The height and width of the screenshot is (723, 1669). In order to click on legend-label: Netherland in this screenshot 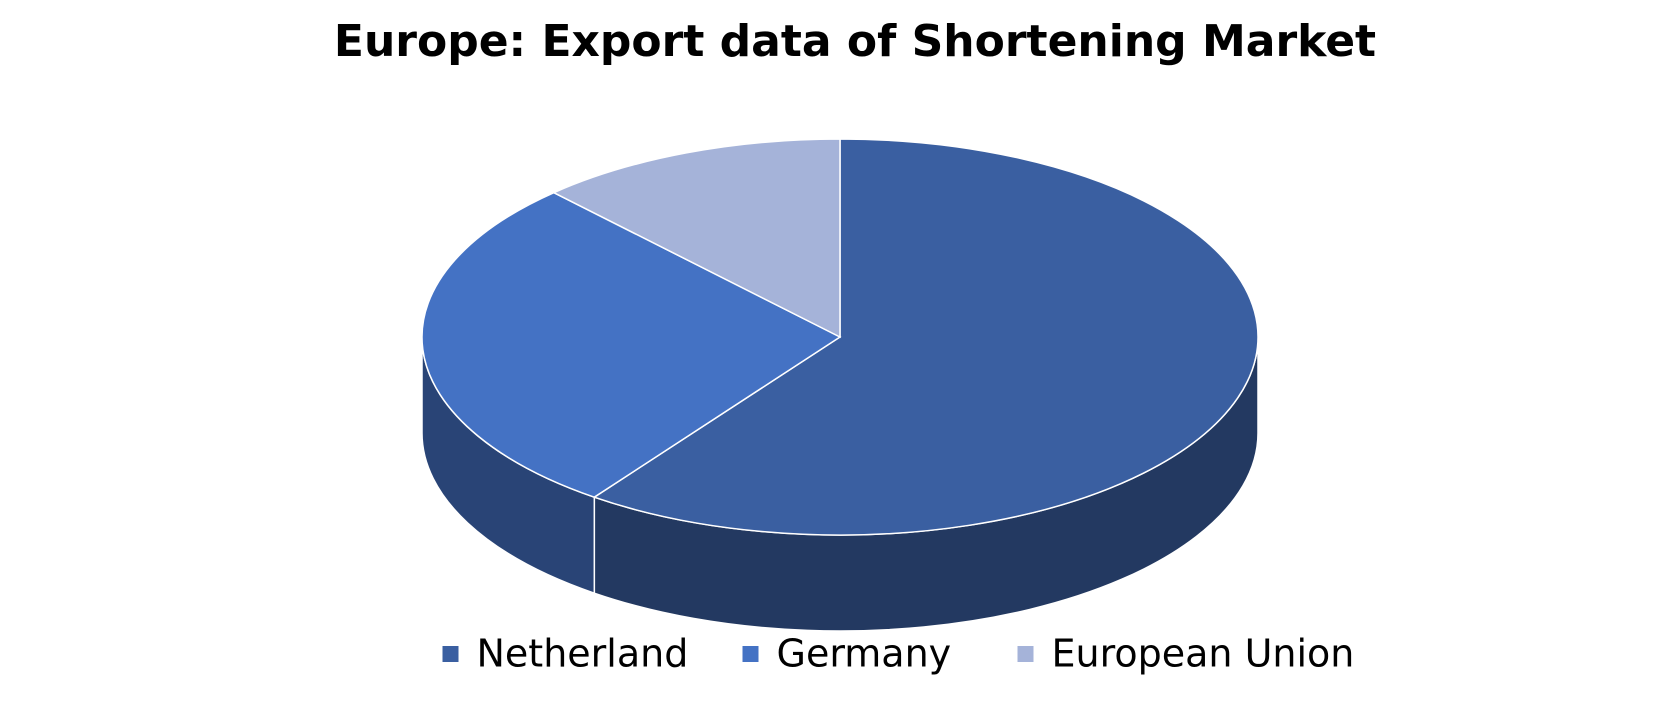, I will do `click(583, 654)`.